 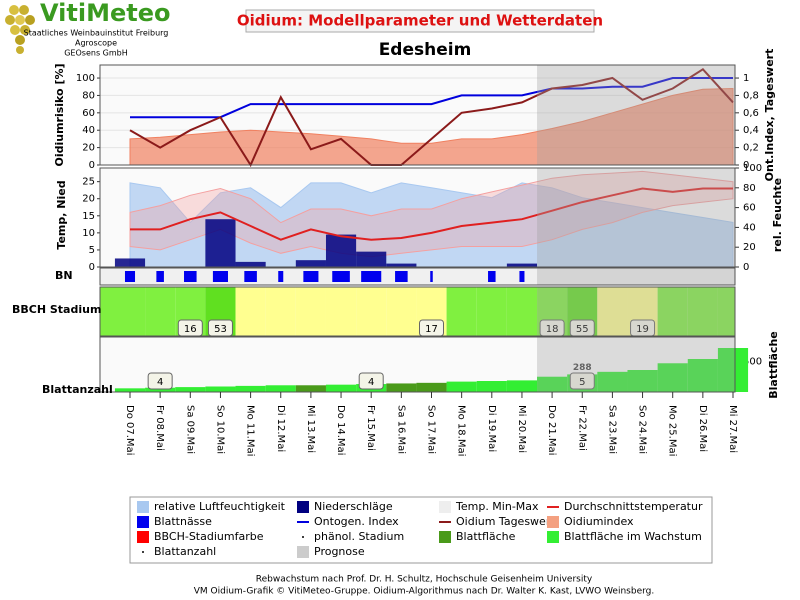 I want to click on y-tick-label: 25, so click(x=88, y=182).